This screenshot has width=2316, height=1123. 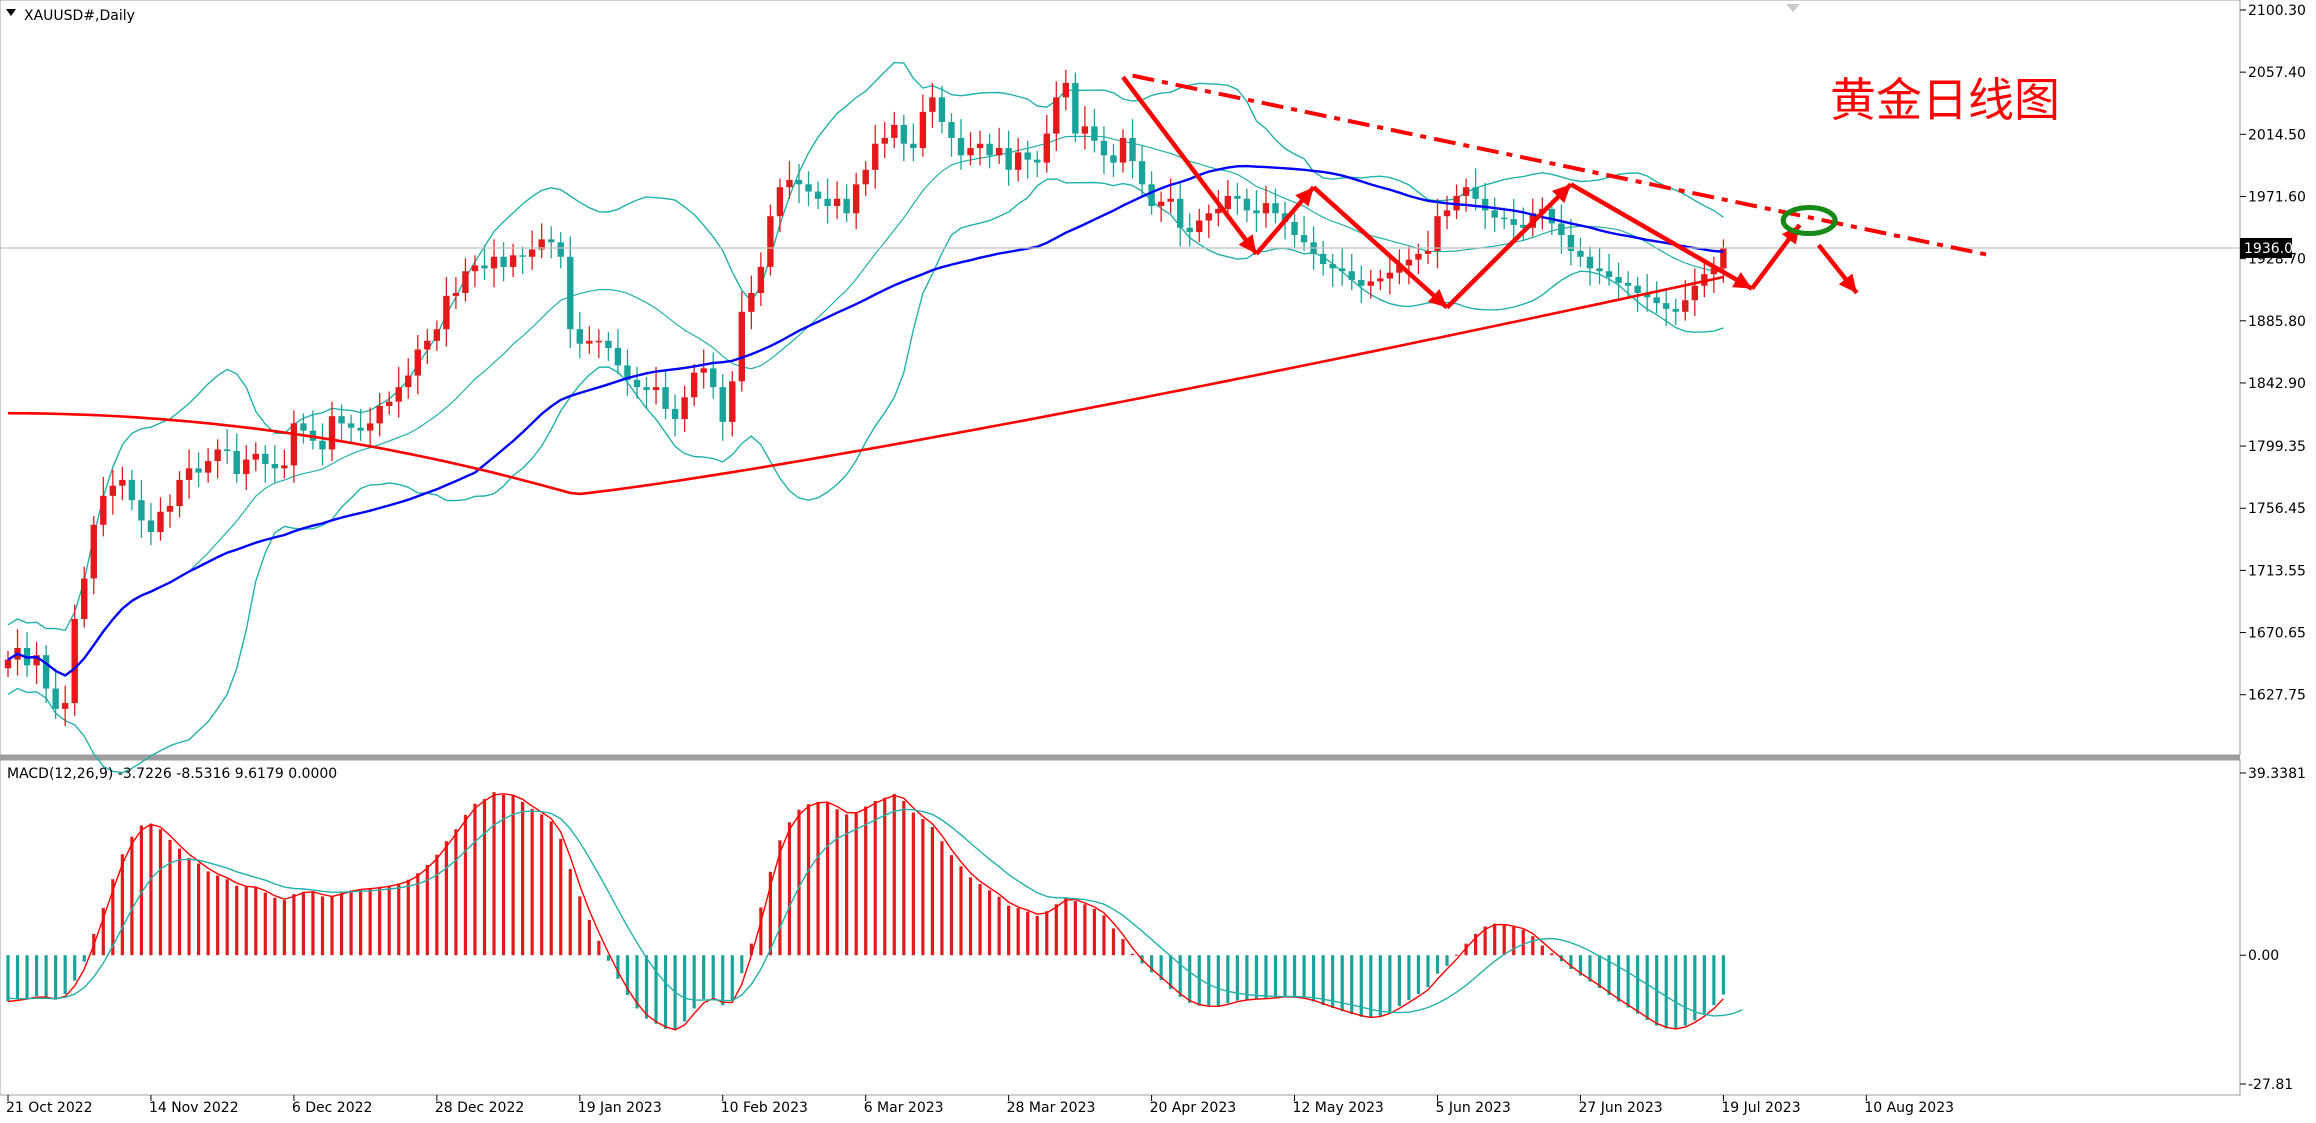 What do you see at coordinates (1051, 1108) in the screenshot?
I see `x-tick-label: 28 Mar 2023` at bounding box center [1051, 1108].